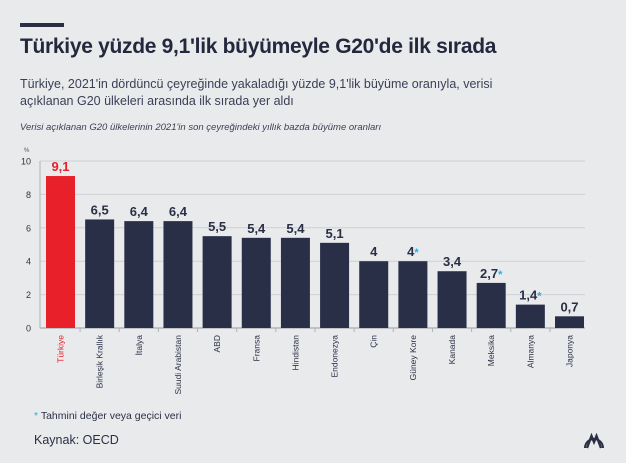 This screenshot has height=463, width=626. I want to click on x-tick-label: Hindistan, so click(295, 353).